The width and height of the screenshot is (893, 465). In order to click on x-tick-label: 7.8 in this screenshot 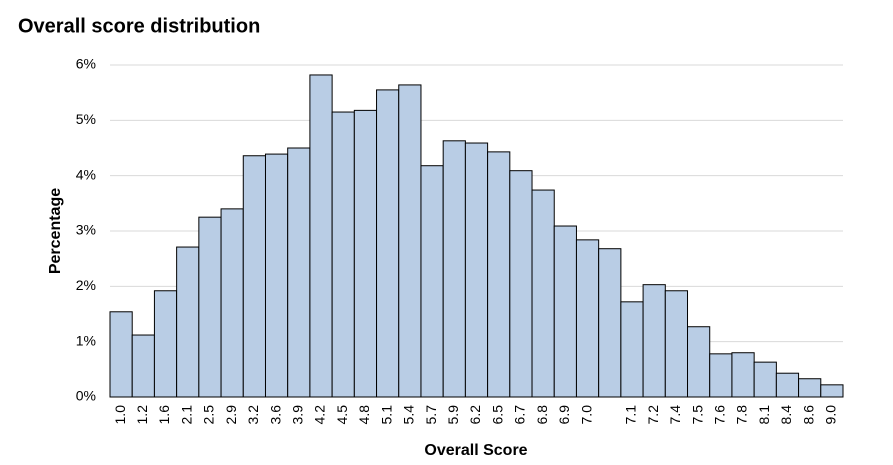, I will do `click(742, 415)`.